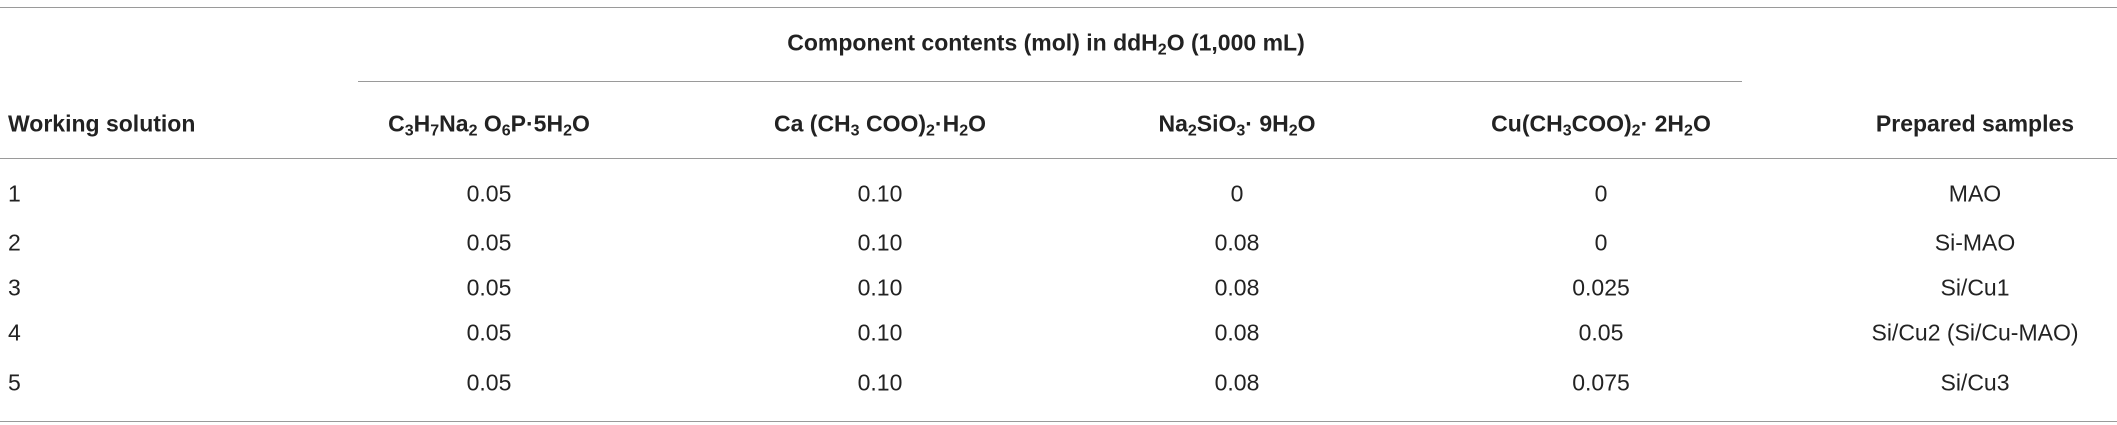 The image size is (2117, 425). What do you see at coordinates (1601, 382) in the screenshot?
I see `table-cell: 0.075` at bounding box center [1601, 382].